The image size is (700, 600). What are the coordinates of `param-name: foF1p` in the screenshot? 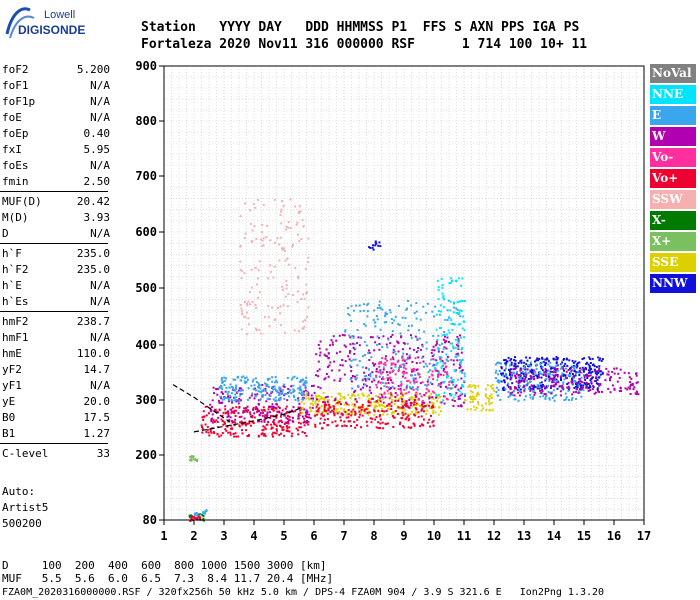 It's located at (19, 101).